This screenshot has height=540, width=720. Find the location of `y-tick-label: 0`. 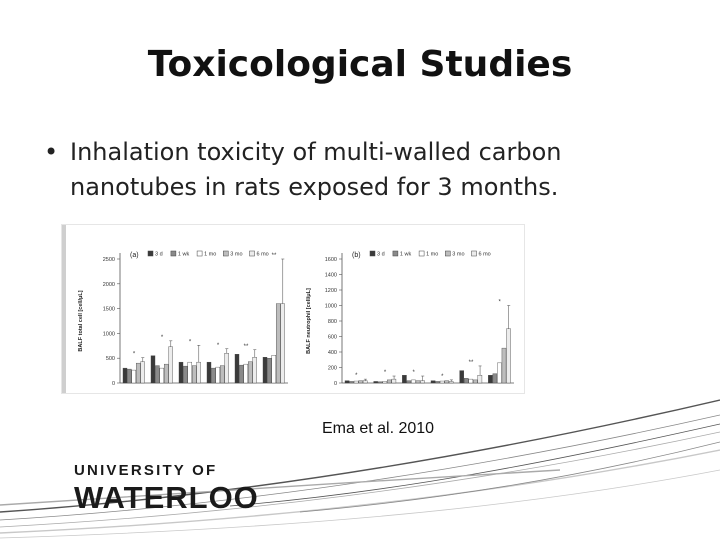

y-tick-label: 0 is located at coordinates (113, 384).